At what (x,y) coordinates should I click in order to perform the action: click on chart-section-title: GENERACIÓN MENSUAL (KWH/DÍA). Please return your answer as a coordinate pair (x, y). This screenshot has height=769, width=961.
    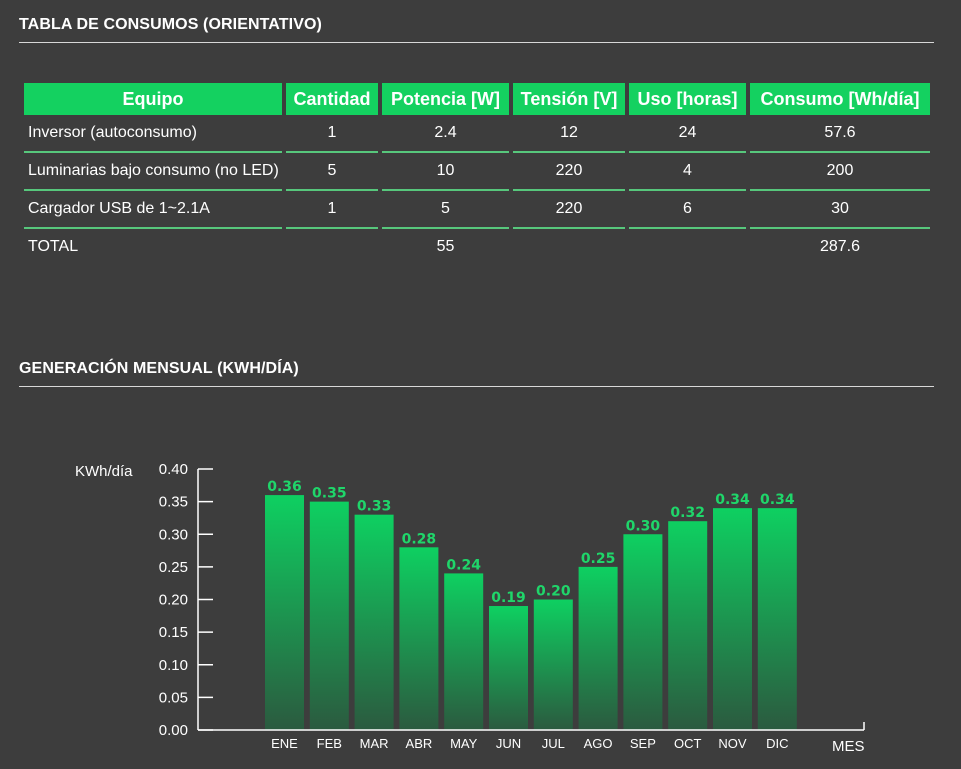
    Looking at the image, I should click on (476, 373).